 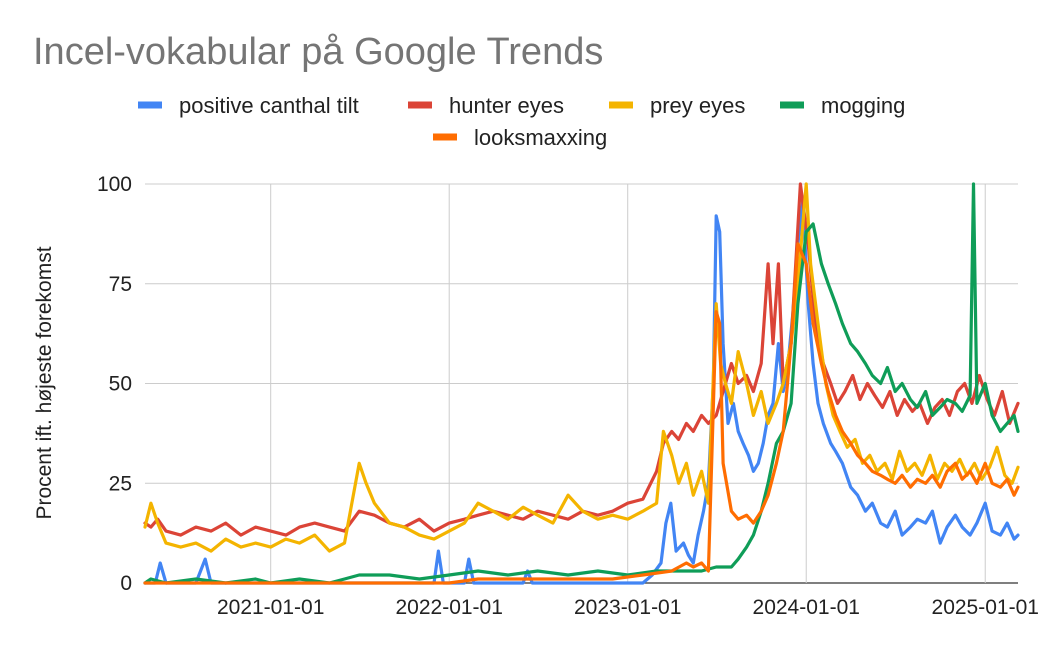 I want to click on x-tick-label: 2023-01-01, so click(x=627, y=607).